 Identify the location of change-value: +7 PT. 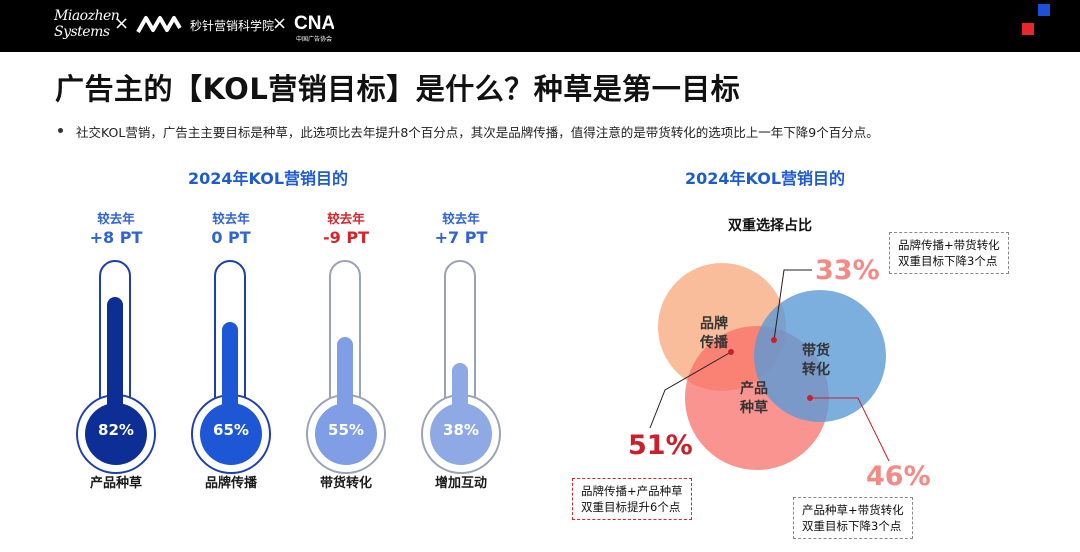
(461, 237).